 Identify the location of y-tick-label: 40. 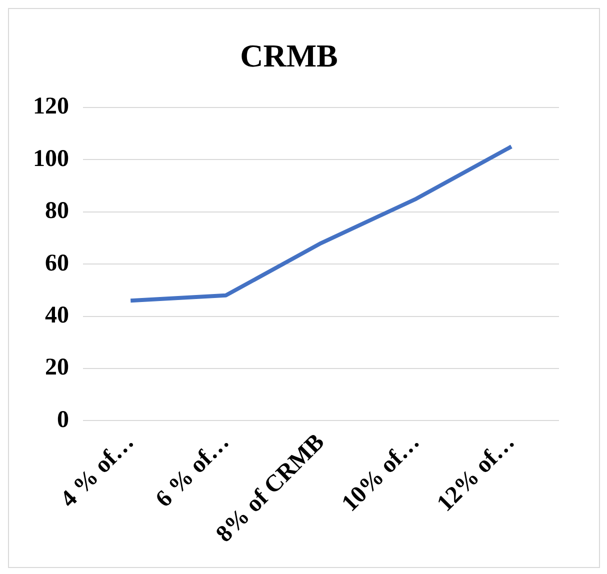
(57, 315).